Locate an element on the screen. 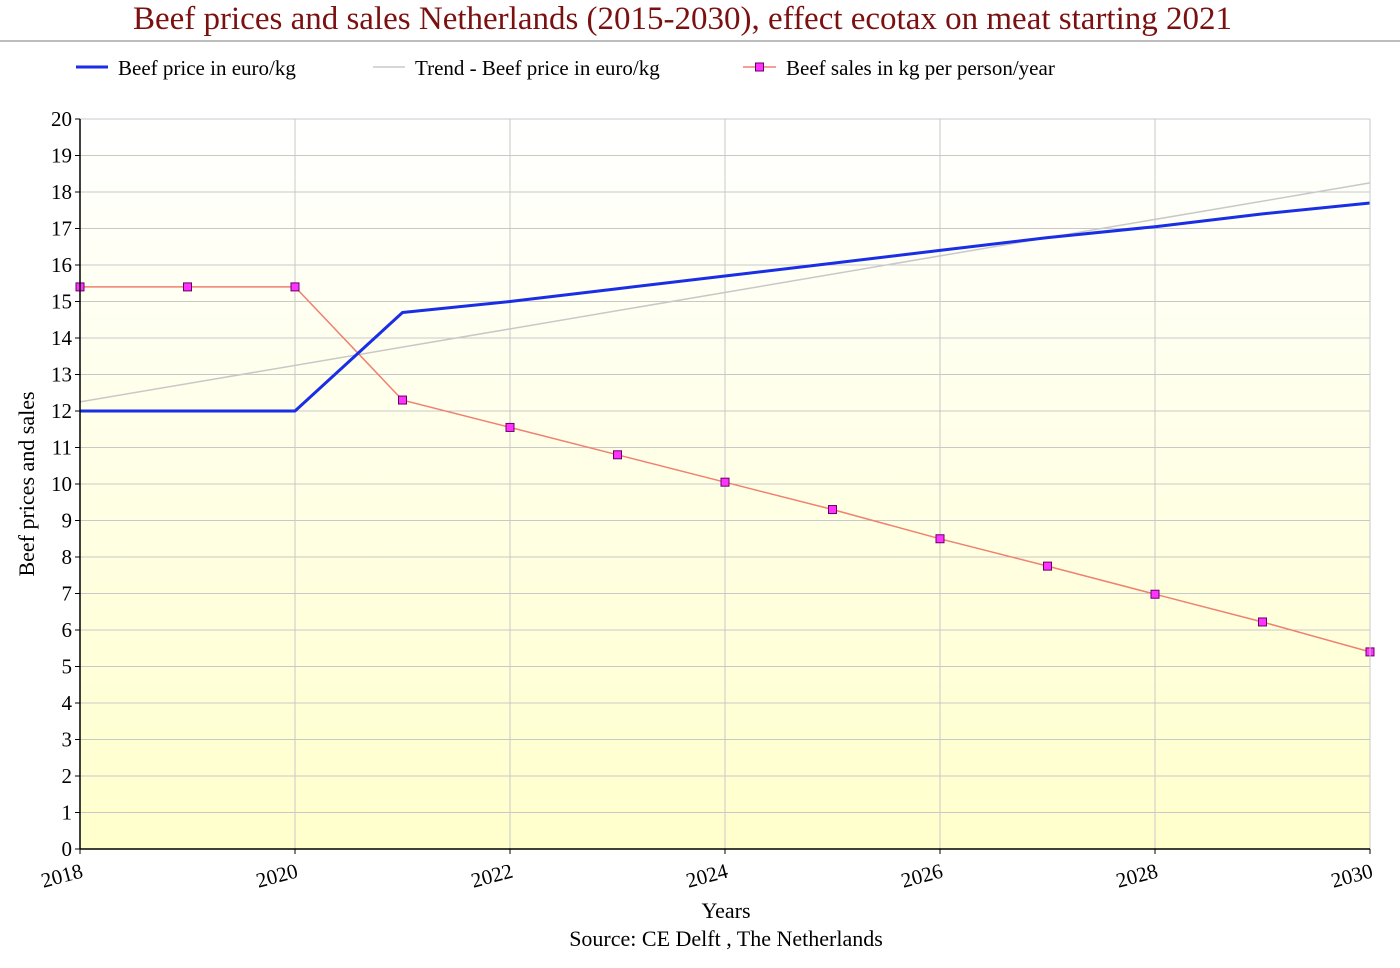  title-divider is located at coordinates (700, 41).